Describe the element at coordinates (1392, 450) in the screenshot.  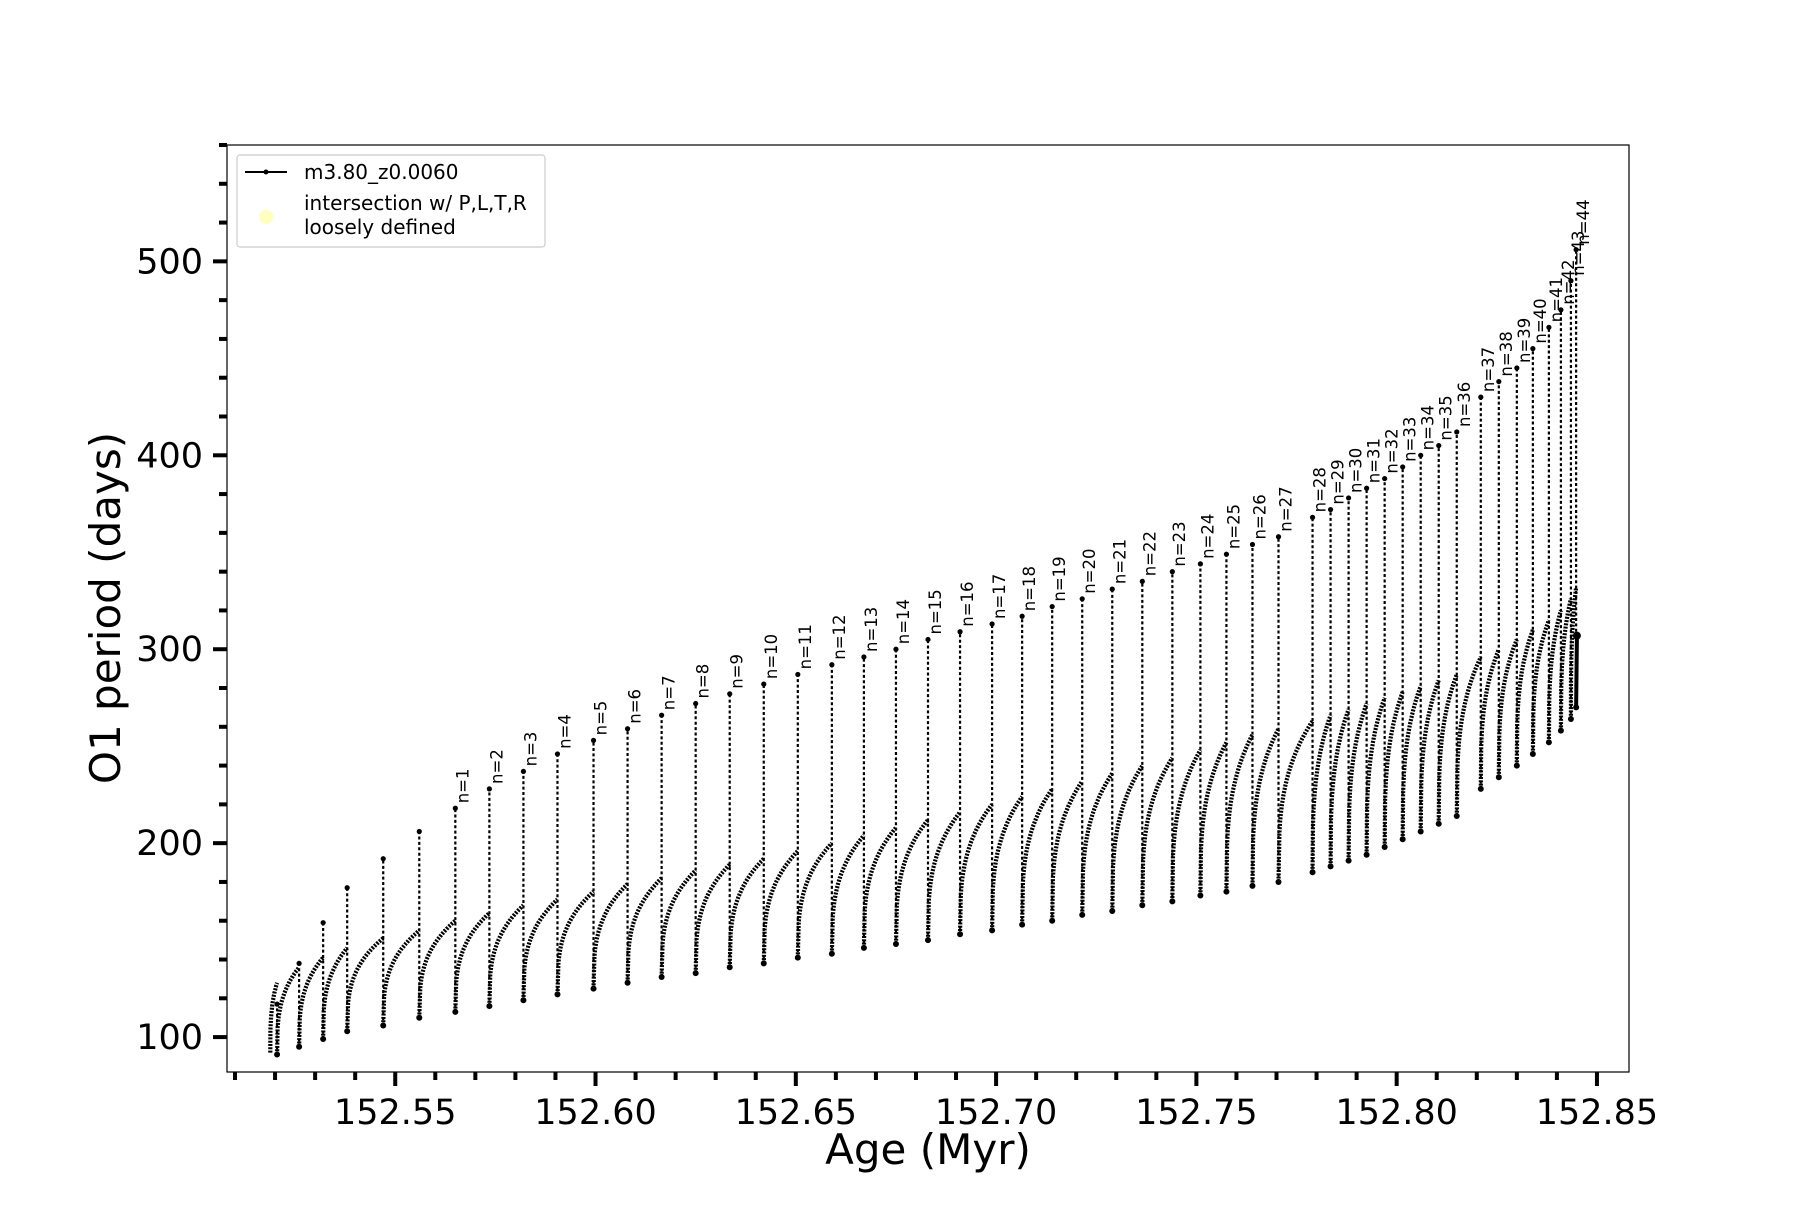
I see `pulse-label: n=32` at that location.